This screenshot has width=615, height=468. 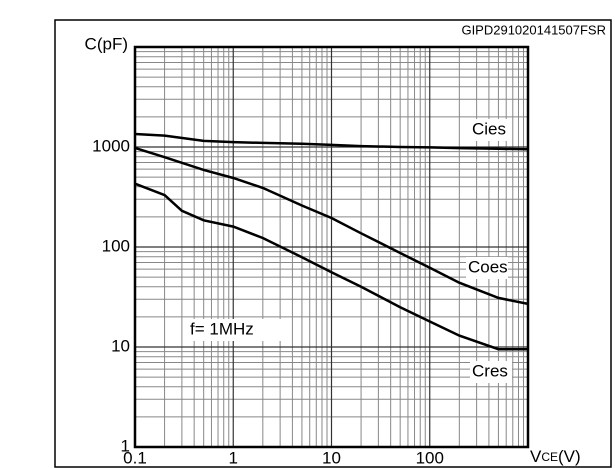 I want to click on x-axis-label: VCE(V), so click(x=555, y=456).